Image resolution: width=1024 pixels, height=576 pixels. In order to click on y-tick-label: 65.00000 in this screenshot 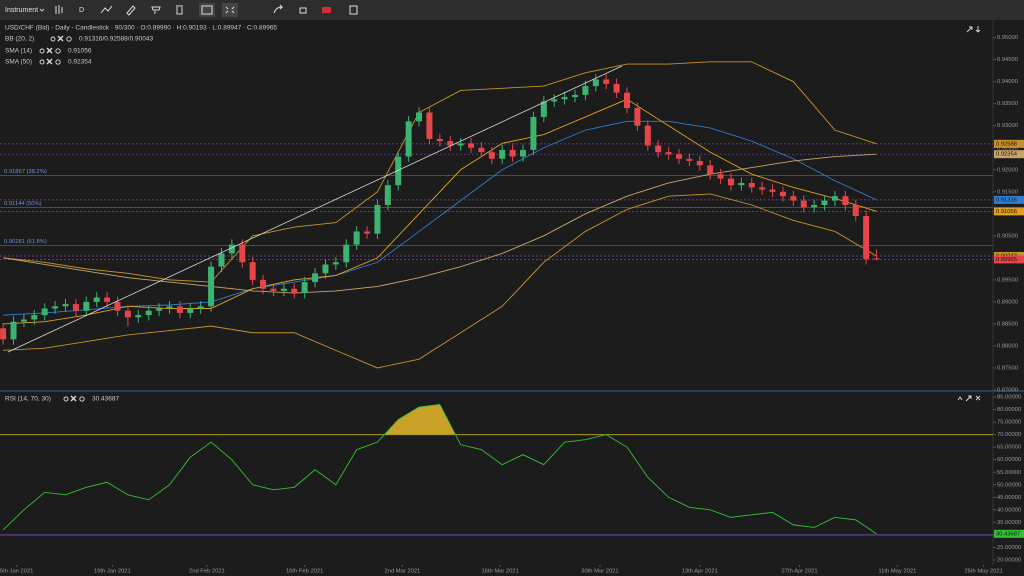, I will do `click(1009, 448)`.